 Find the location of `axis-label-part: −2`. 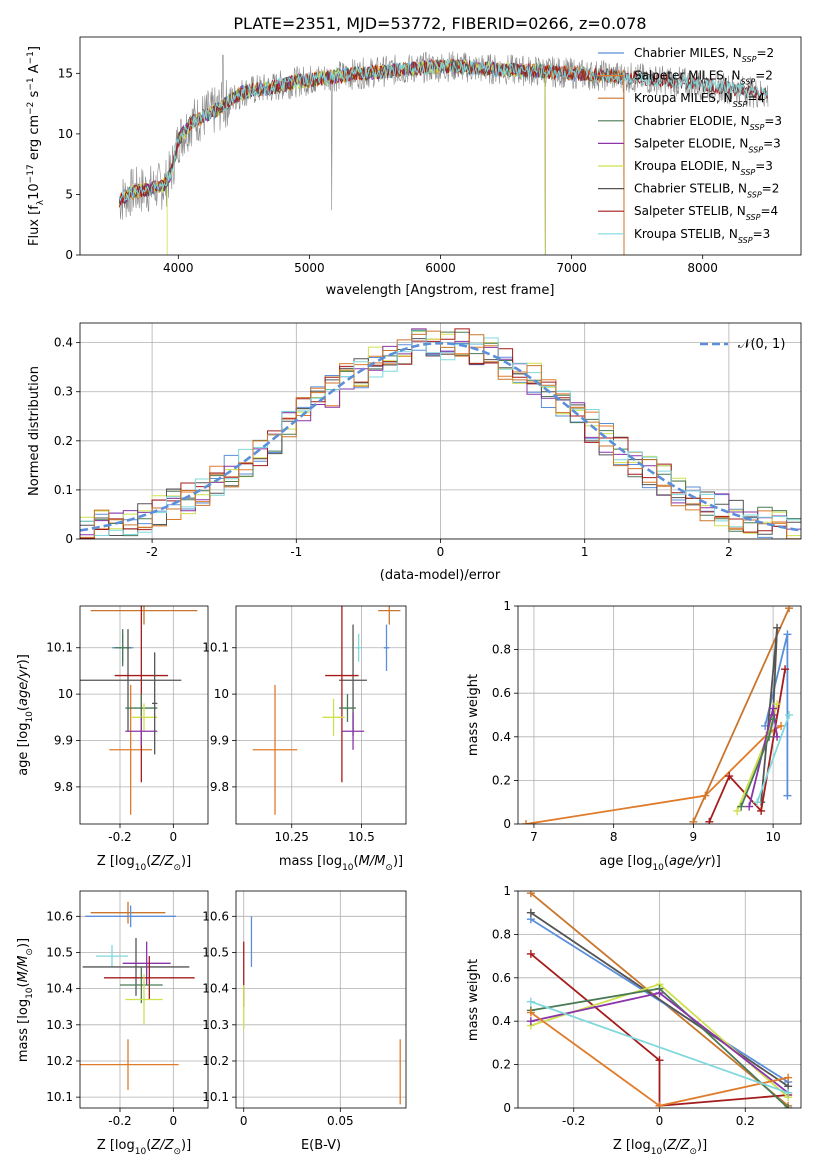

axis-label-part: −2 is located at coordinates (31, 108).